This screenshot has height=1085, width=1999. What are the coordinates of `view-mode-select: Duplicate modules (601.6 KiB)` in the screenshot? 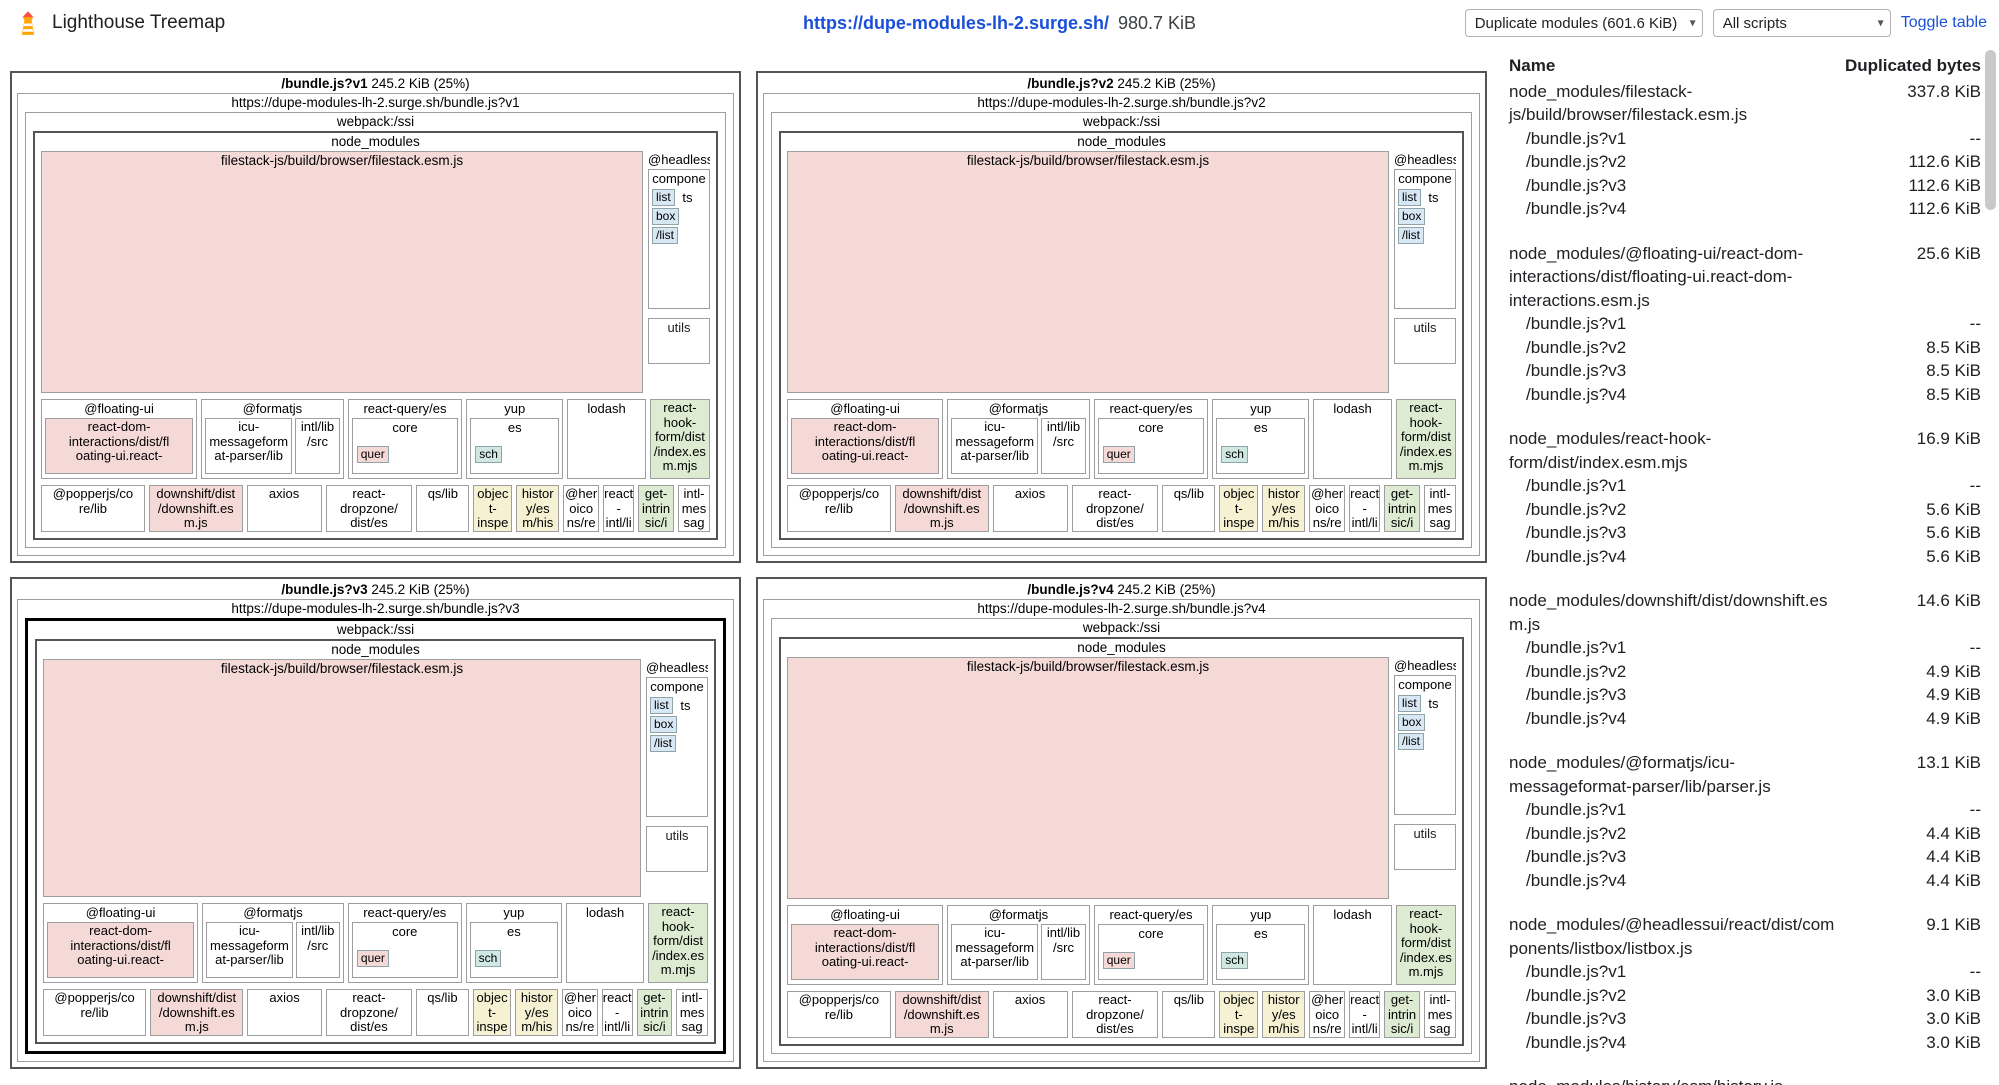 It's located at (1583, 23).